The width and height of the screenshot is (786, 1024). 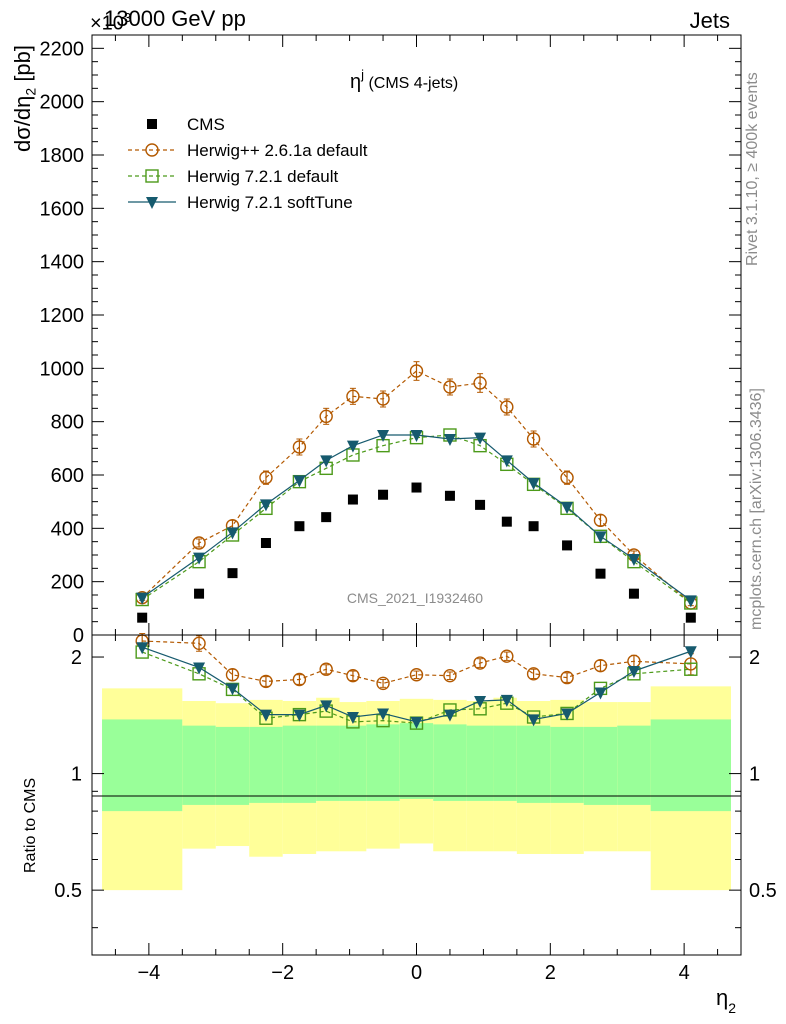 I want to click on x-axis-label-eta: η, so click(x=722, y=997).